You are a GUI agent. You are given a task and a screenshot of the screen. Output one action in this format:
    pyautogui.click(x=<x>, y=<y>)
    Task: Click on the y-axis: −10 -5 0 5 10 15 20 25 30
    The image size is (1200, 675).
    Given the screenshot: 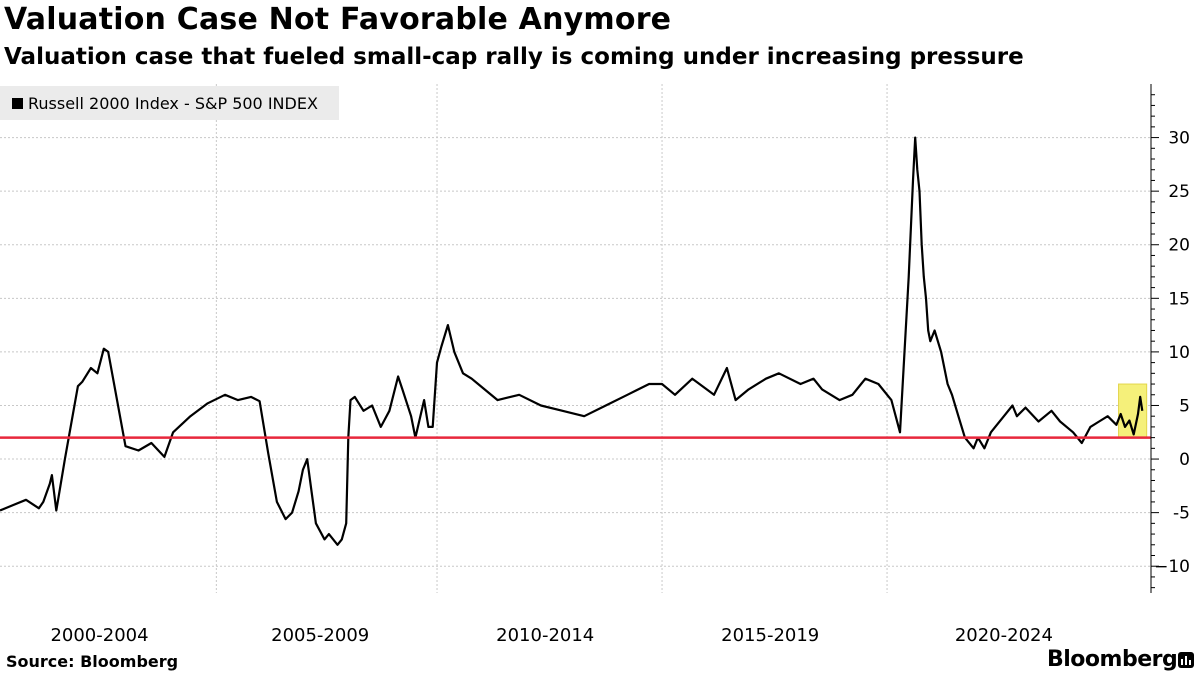 What is the action you would take?
    pyautogui.click(x=1170, y=338)
    